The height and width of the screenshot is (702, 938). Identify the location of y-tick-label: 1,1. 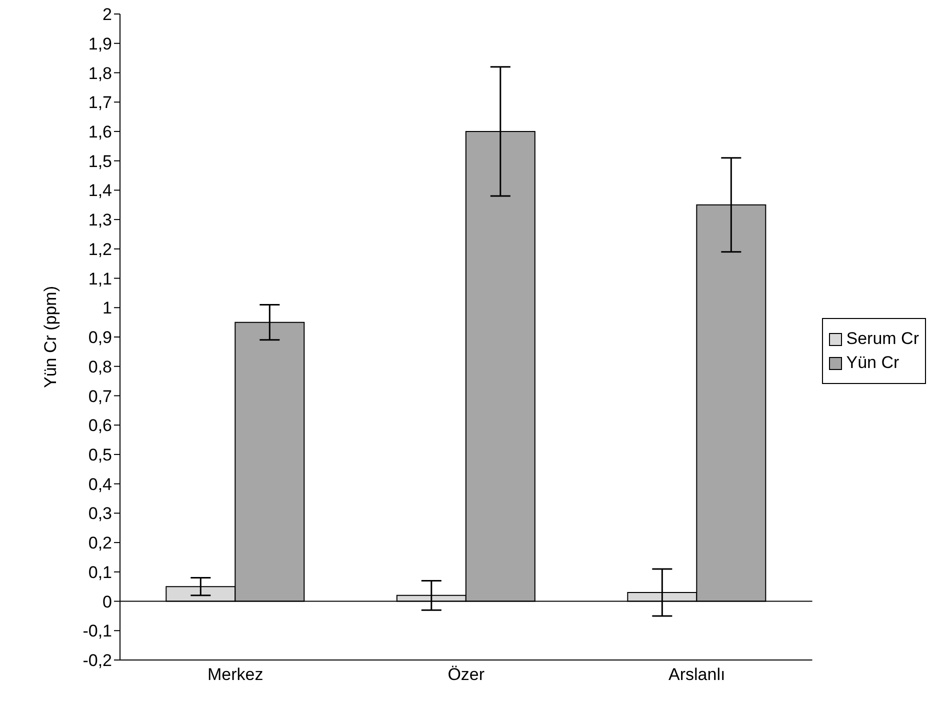
(100, 278).